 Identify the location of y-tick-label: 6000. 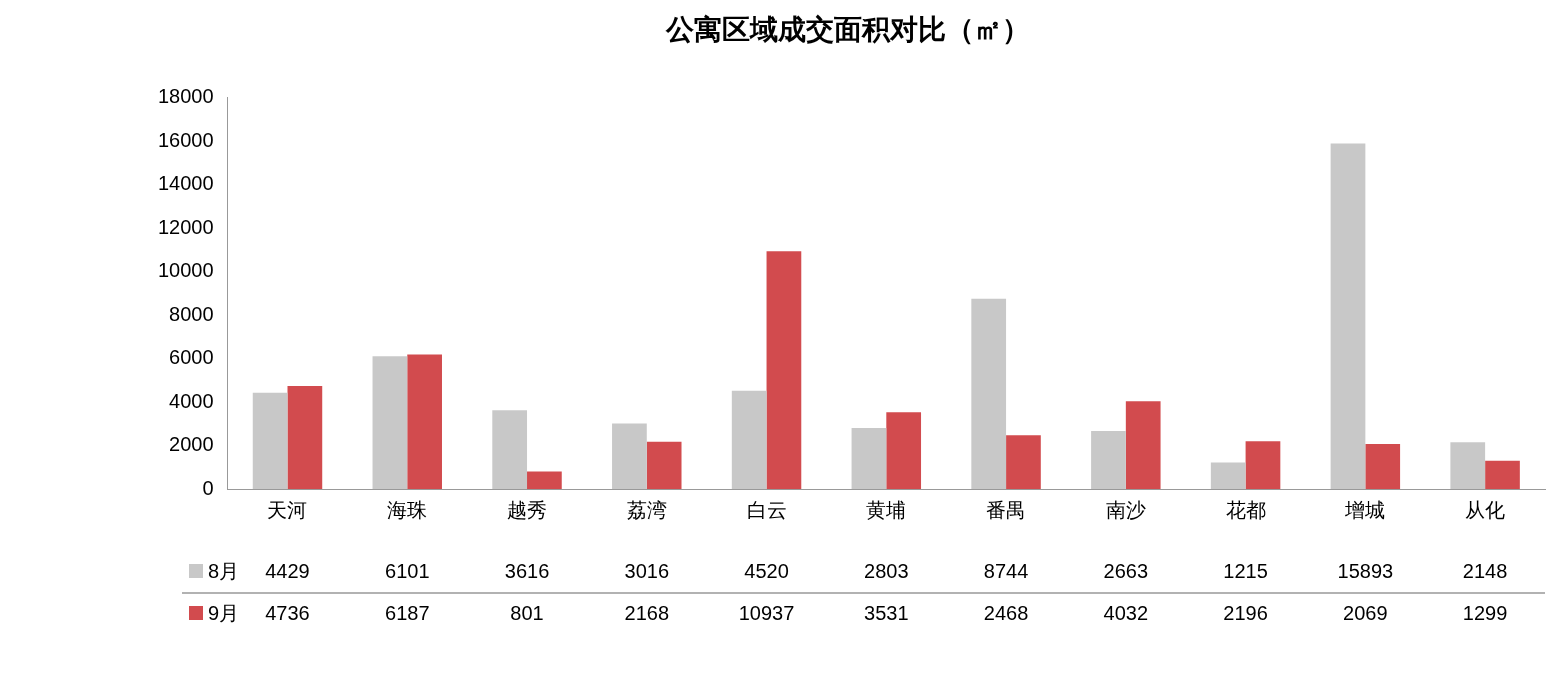
(191, 357).